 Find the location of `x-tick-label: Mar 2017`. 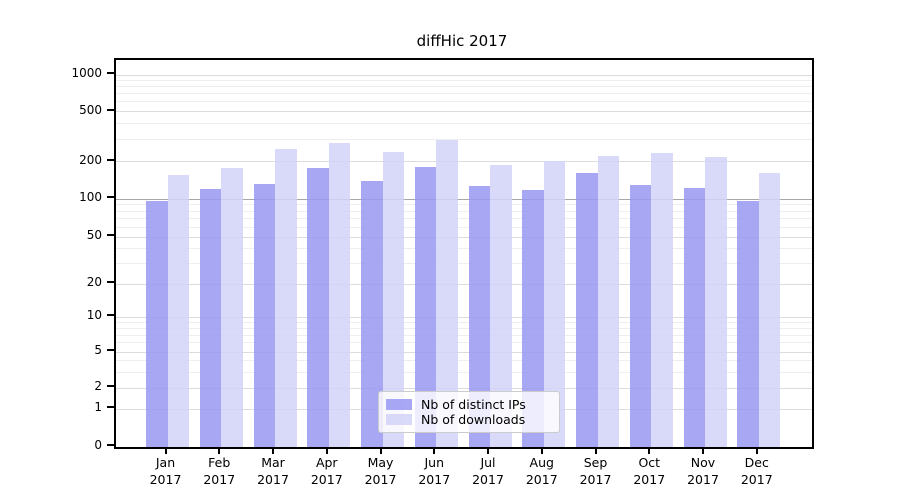

x-tick-label: Mar 2017 is located at coordinates (273, 471).